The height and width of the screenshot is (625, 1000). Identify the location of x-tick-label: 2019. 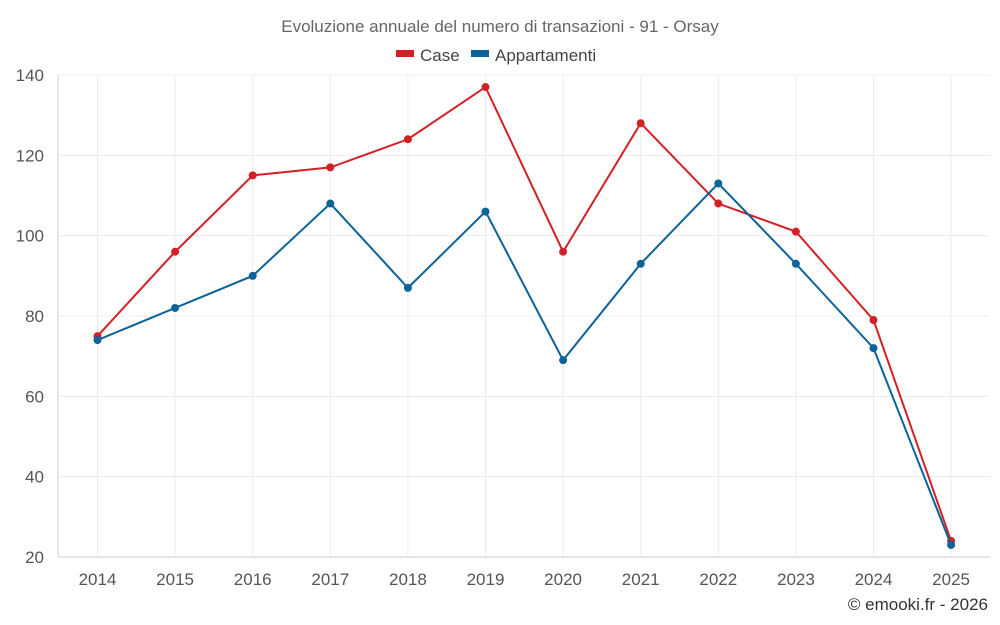
(486, 579).